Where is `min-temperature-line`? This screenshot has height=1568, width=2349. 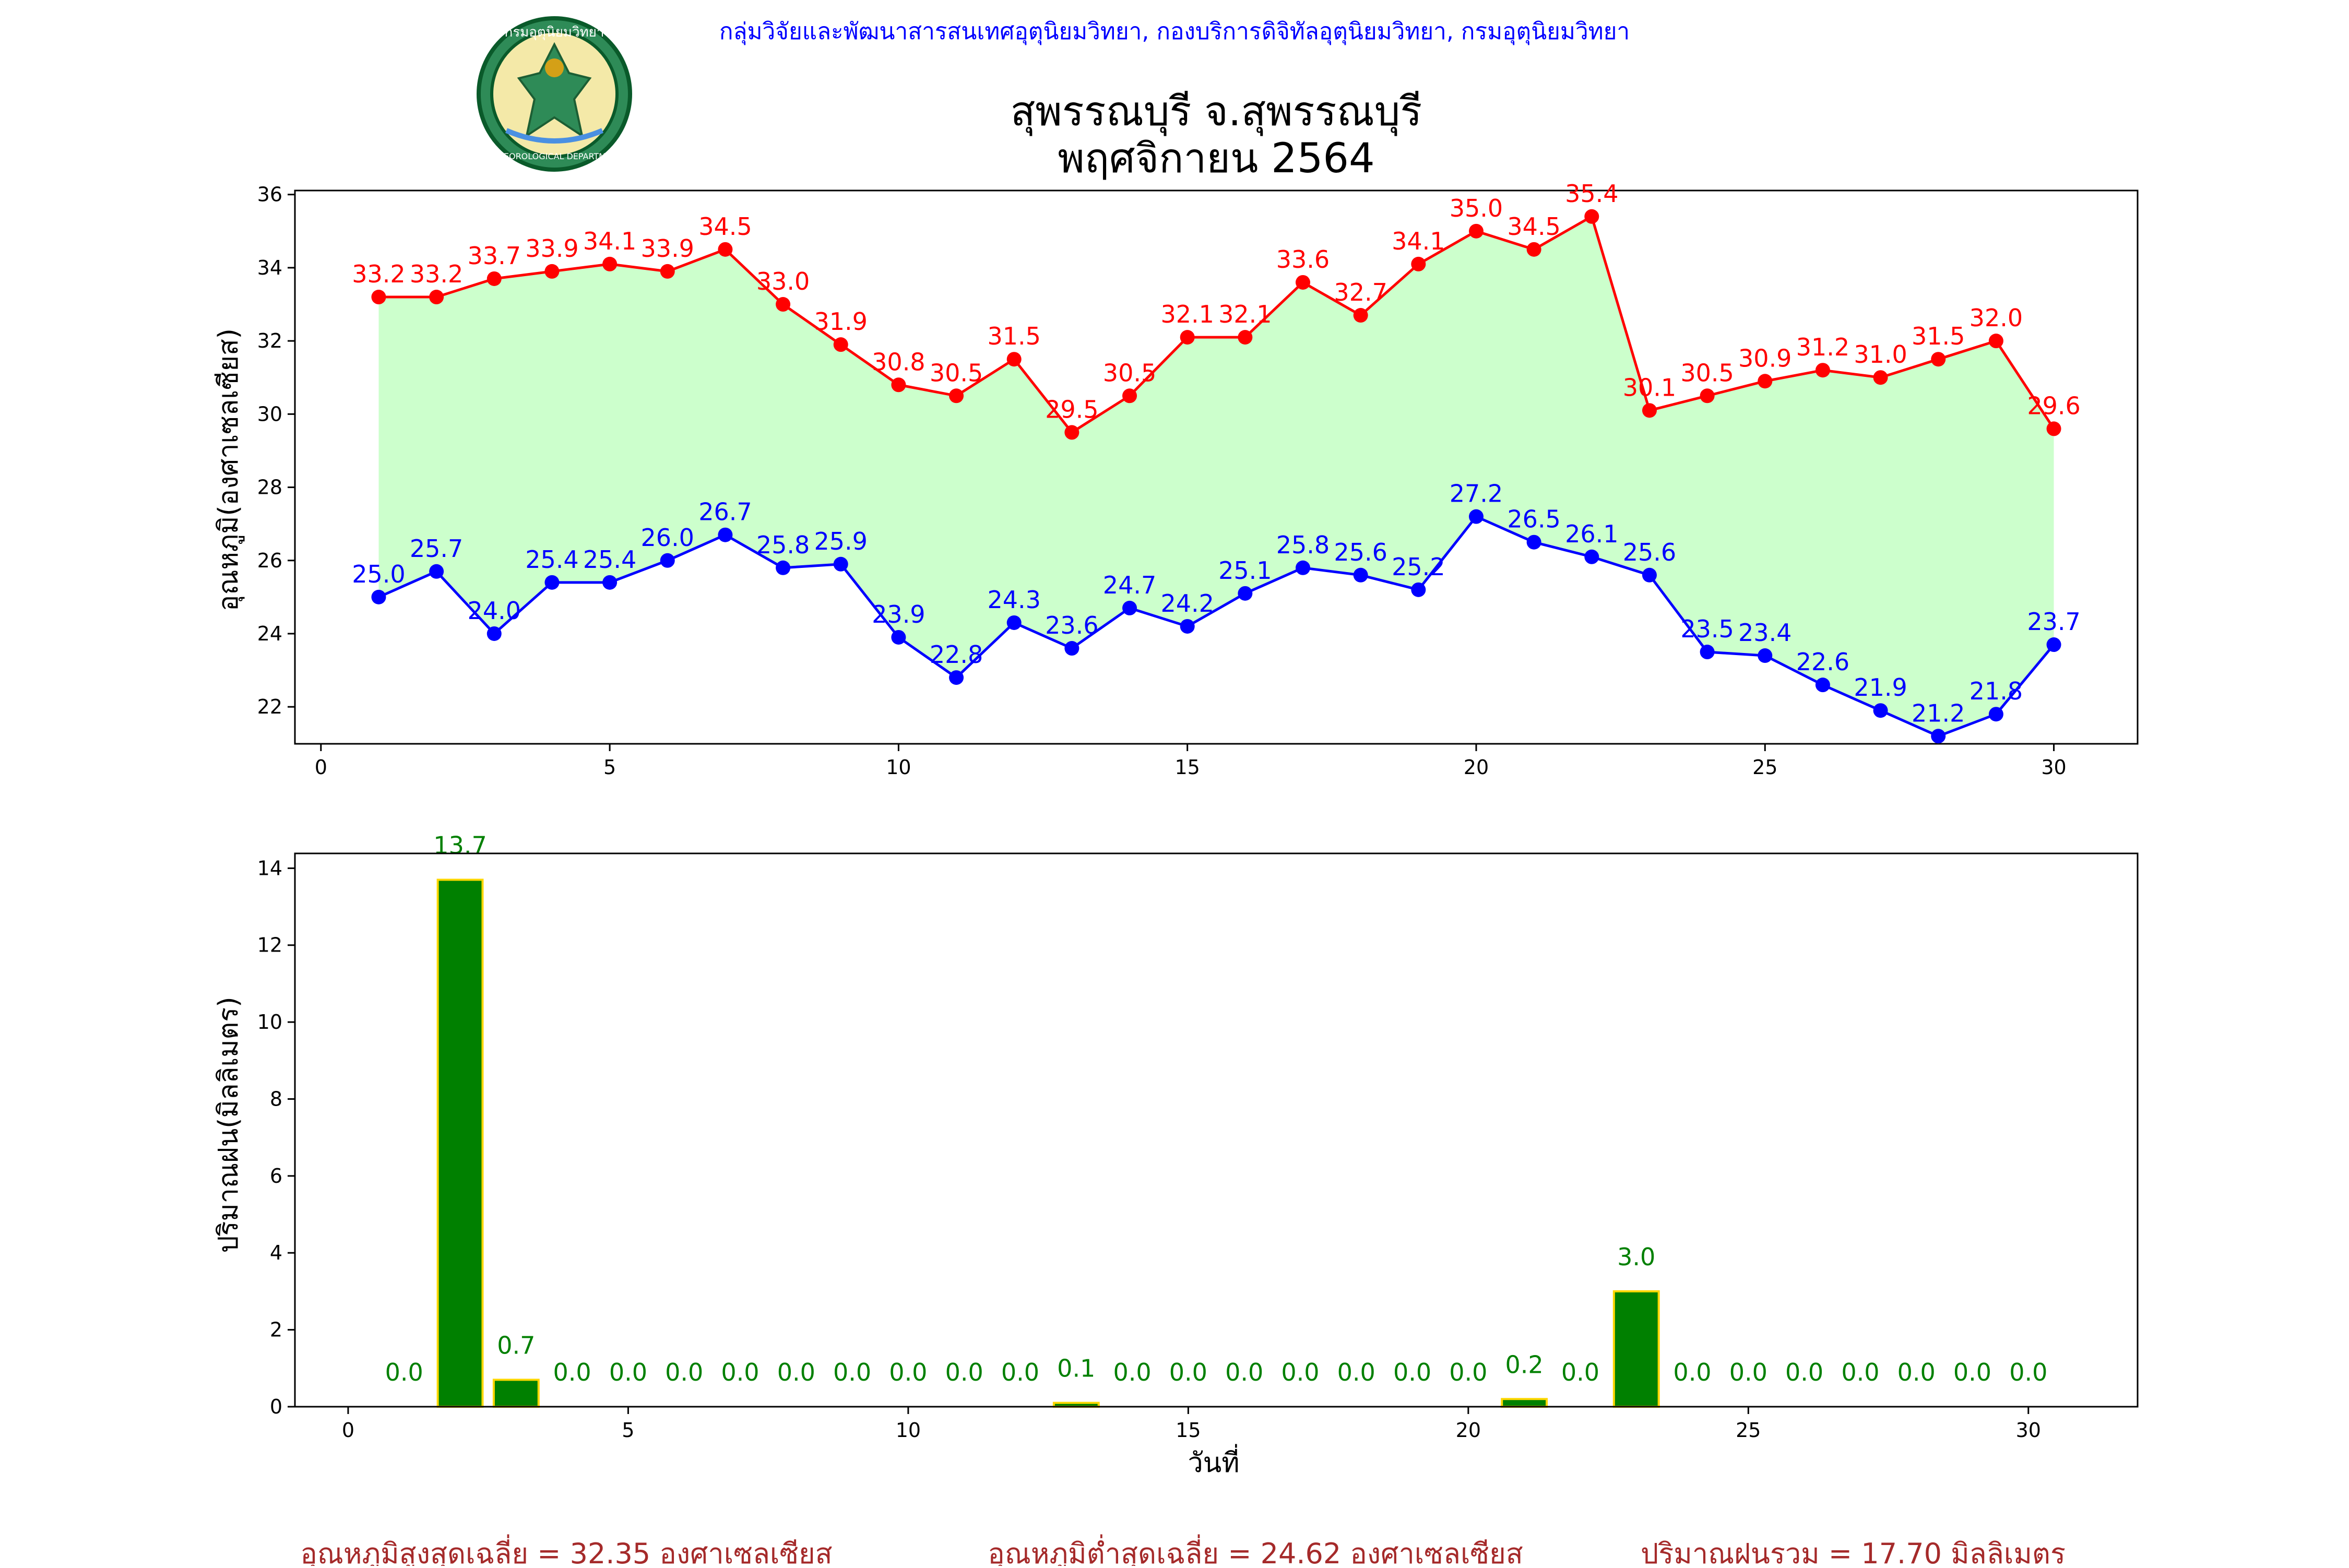
min-temperature-line is located at coordinates (1216, 626).